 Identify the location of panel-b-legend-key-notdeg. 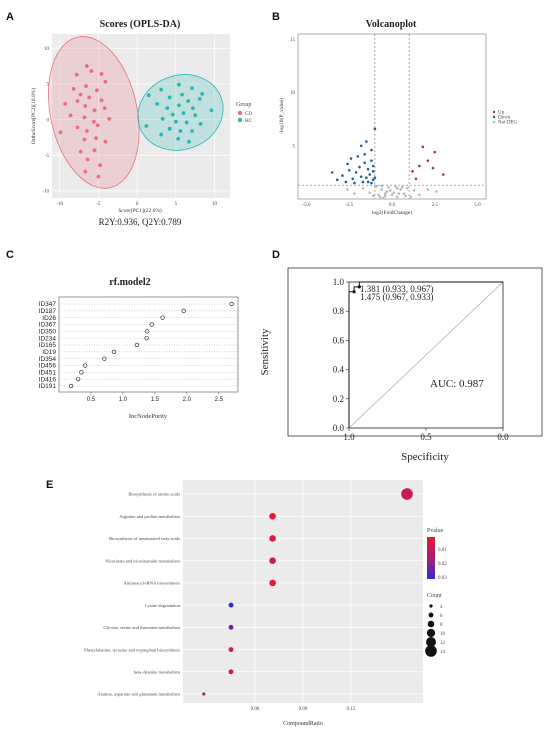
(494, 122).